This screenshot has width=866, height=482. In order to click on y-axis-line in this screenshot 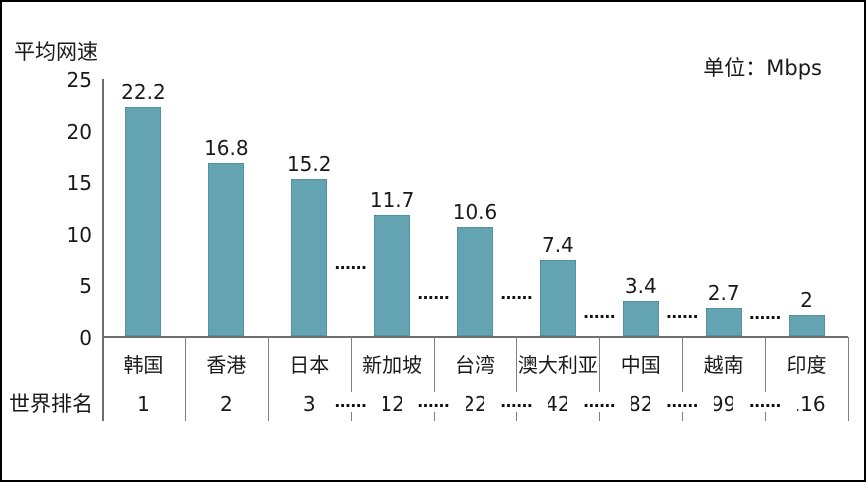, I will do `click(103, 250)`.